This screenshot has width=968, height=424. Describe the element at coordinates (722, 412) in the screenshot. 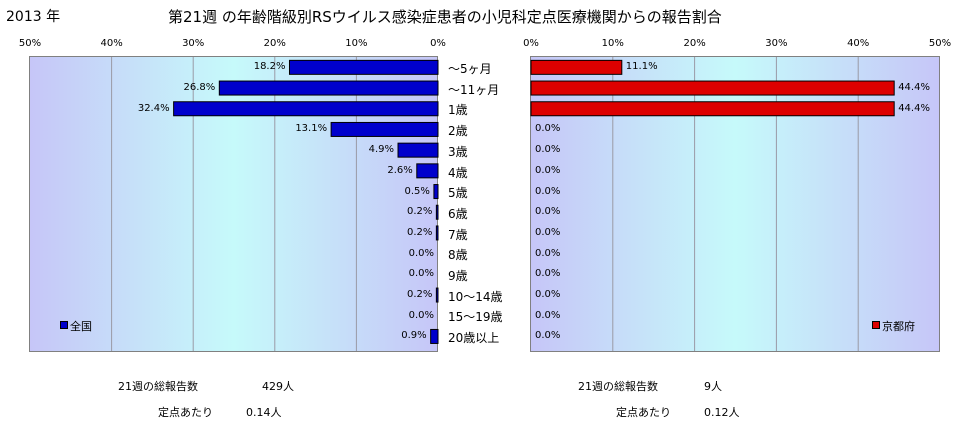

I see `footer-right-per-value: 0.12人` at that location.